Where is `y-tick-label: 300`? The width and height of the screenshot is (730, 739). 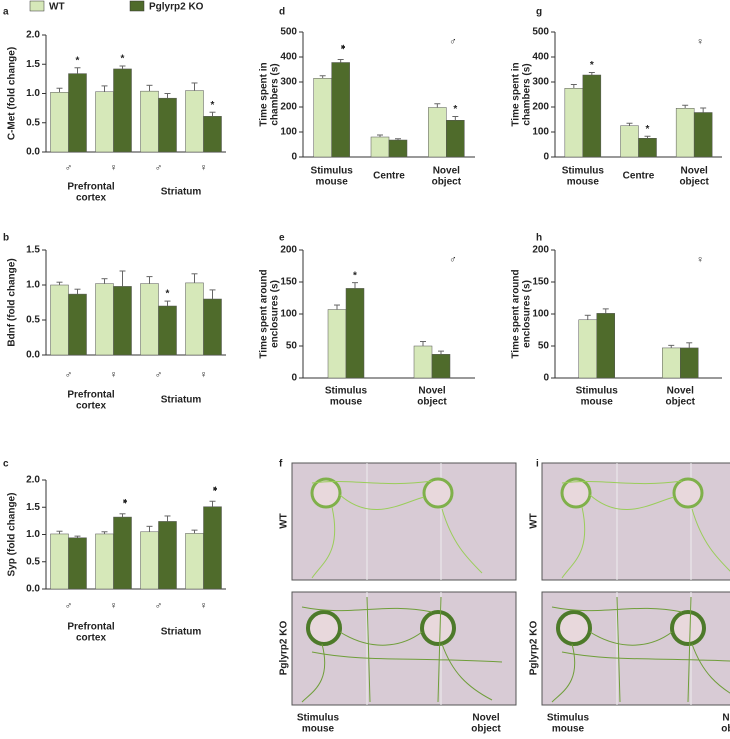 y-tick-label: 300 is located at coordinates (288, 82).